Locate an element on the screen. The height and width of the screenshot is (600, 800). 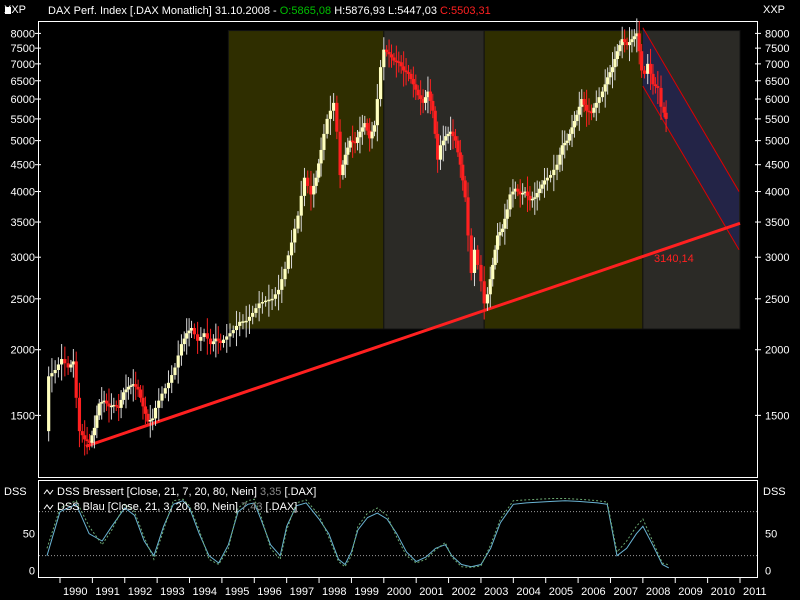
chart-menu-icon is located at coordinates (8, 10).